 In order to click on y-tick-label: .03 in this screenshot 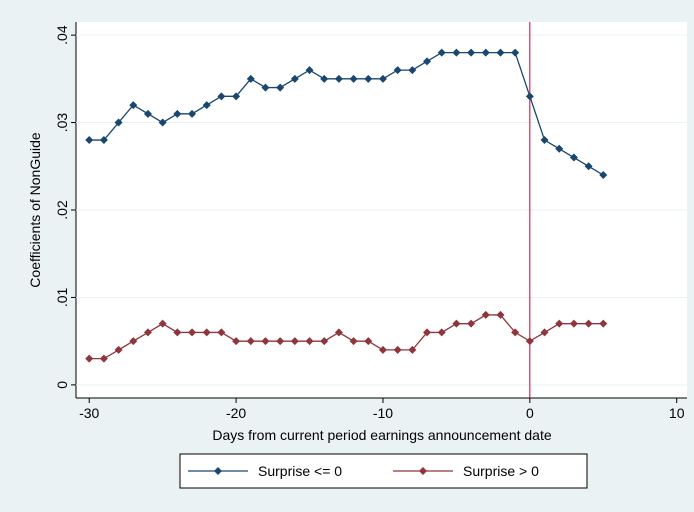, I will do `click(62, 123)`.